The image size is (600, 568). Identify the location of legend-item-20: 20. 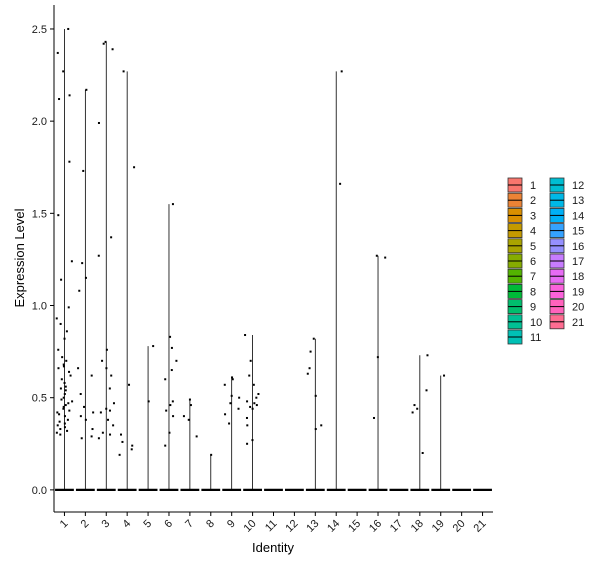
(566, 307).